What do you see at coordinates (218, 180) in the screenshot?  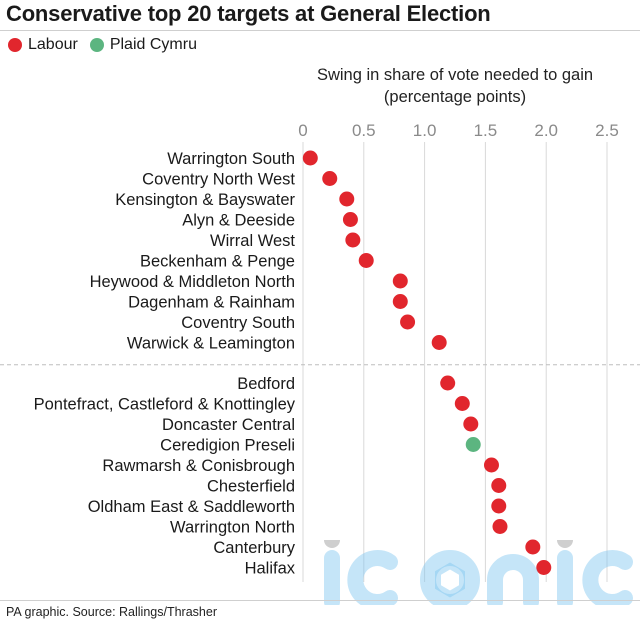 I see `constituency-label: Coventry North West` at bounding box center [218, 180].